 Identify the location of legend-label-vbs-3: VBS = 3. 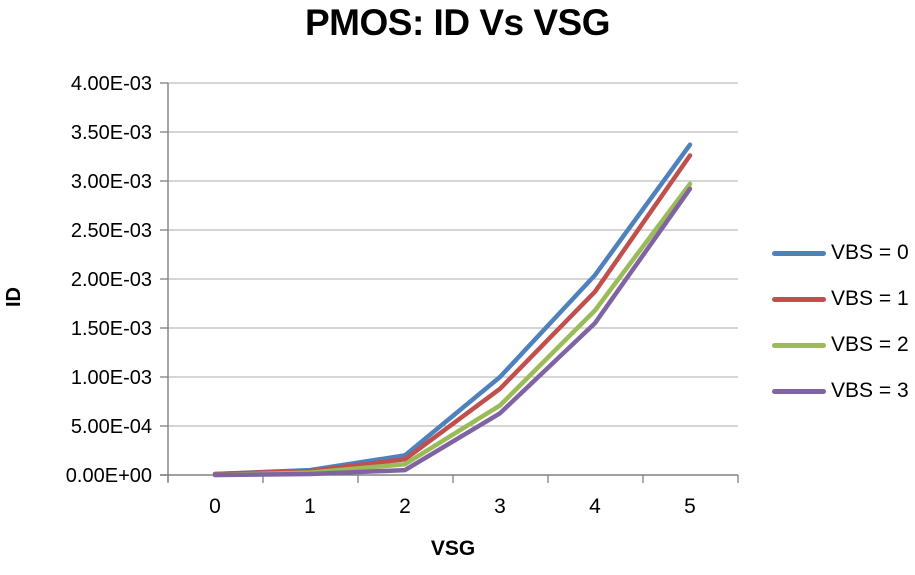
(870, 390).